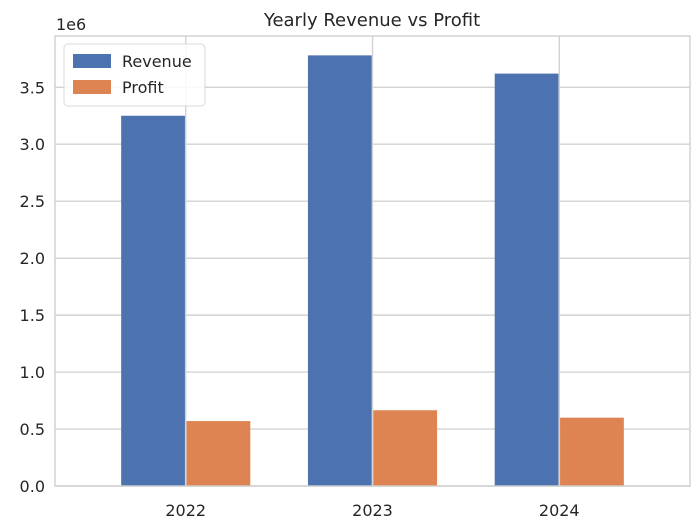 The height and width of the screenshot is (532, 700). Describe the element at coordinates (559, 510) in the screenshot. I see `x-tick-label: 2024` at that location.